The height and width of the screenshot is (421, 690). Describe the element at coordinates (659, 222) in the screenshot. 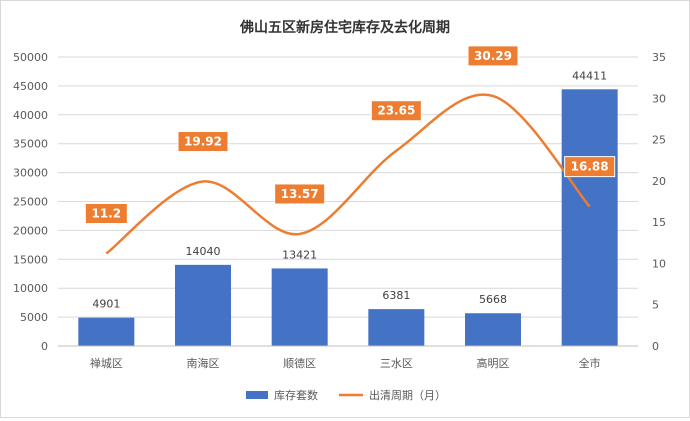

I see `right-tick-label: 15` at that location.